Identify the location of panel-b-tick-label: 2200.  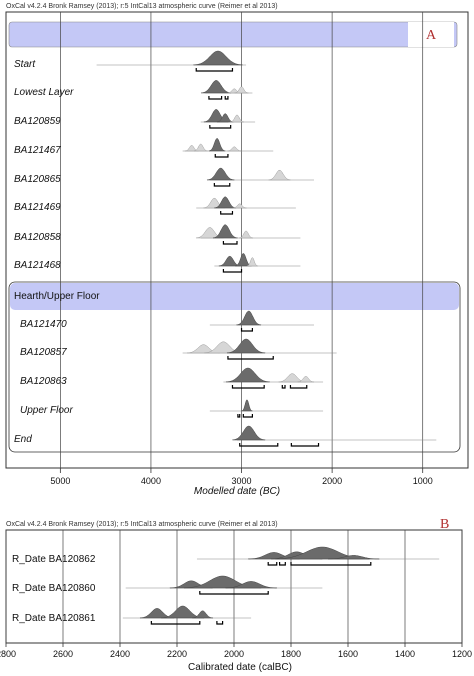
(177, 654).